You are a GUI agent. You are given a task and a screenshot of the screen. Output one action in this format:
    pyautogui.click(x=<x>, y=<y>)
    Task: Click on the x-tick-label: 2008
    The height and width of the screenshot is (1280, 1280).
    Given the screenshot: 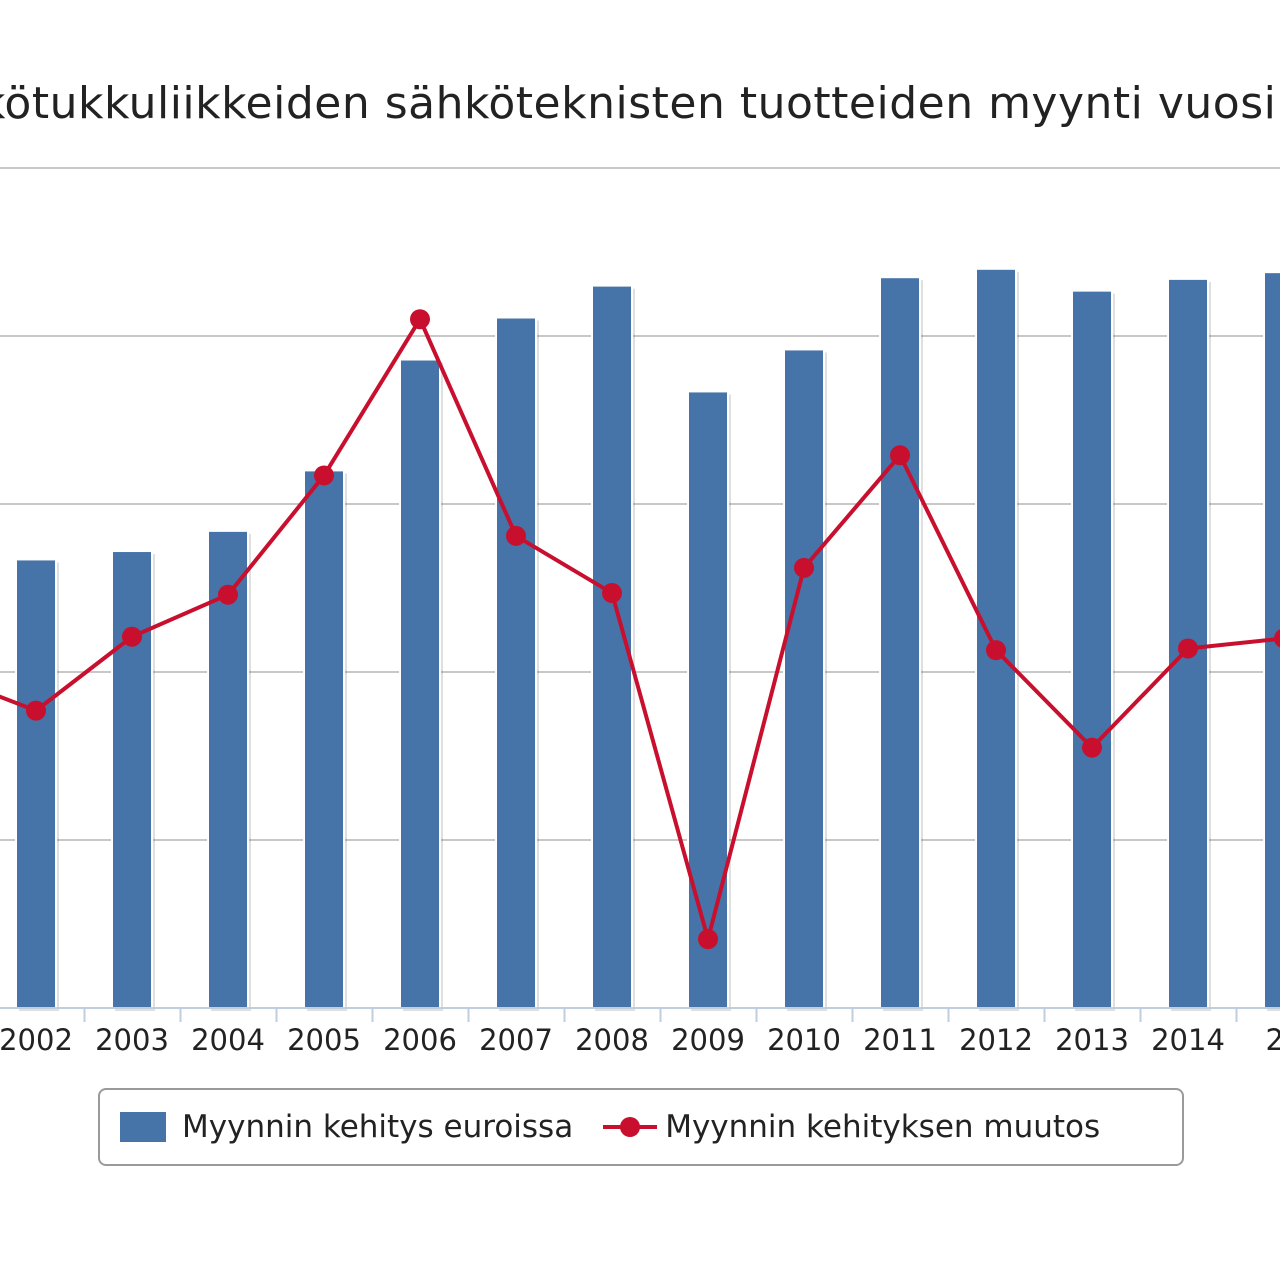 What is the action you would take?
    pyautogui.click(x=612, y=1040)
    